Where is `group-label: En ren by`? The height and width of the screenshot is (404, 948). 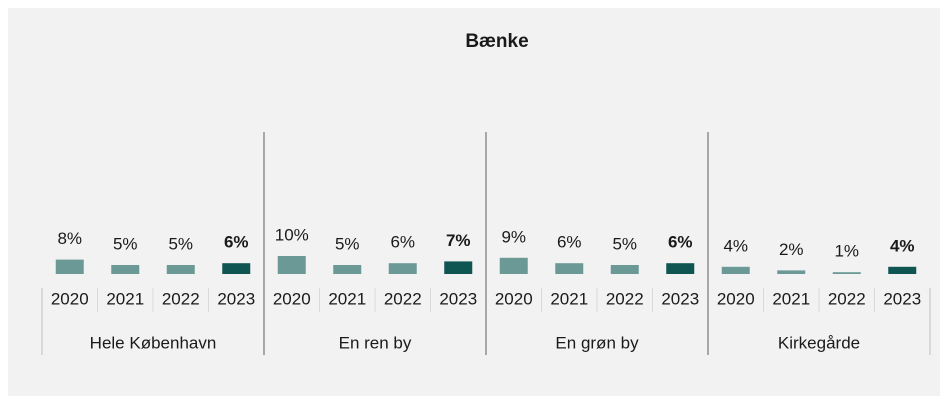 group-label: En ren by is located at coordinates (375, 342).